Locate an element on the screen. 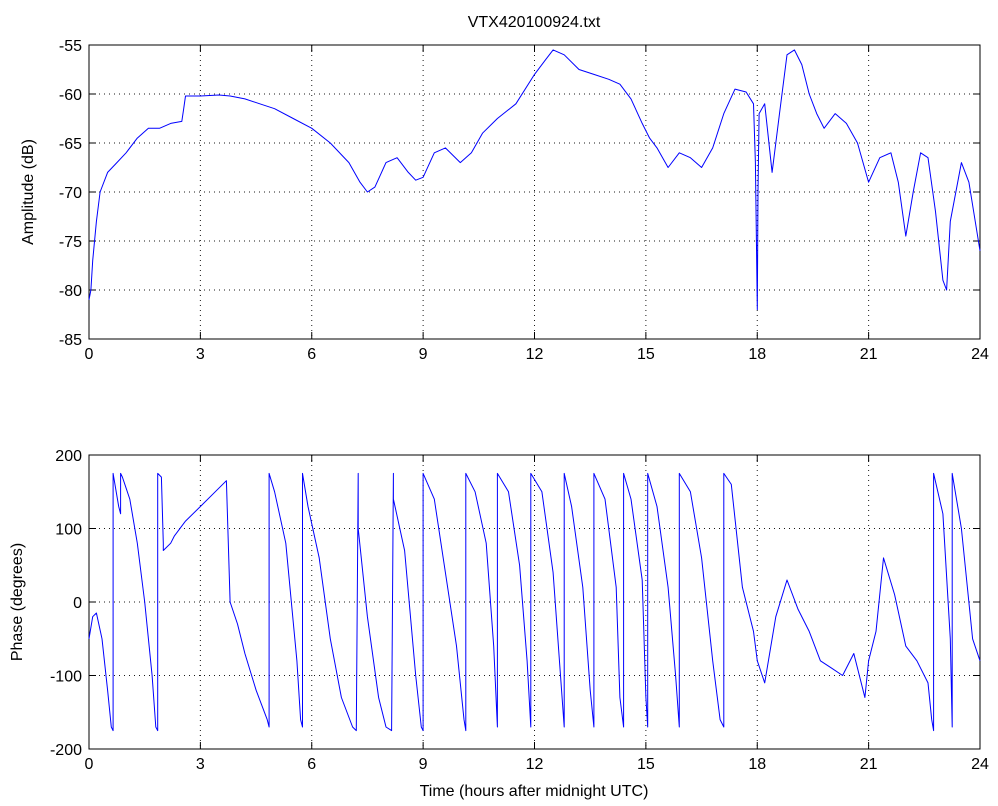 Image resolution: width=998 pixels, height=806 pixels. phase-x-tick-label: 12 is located at coordinates (535, 764).